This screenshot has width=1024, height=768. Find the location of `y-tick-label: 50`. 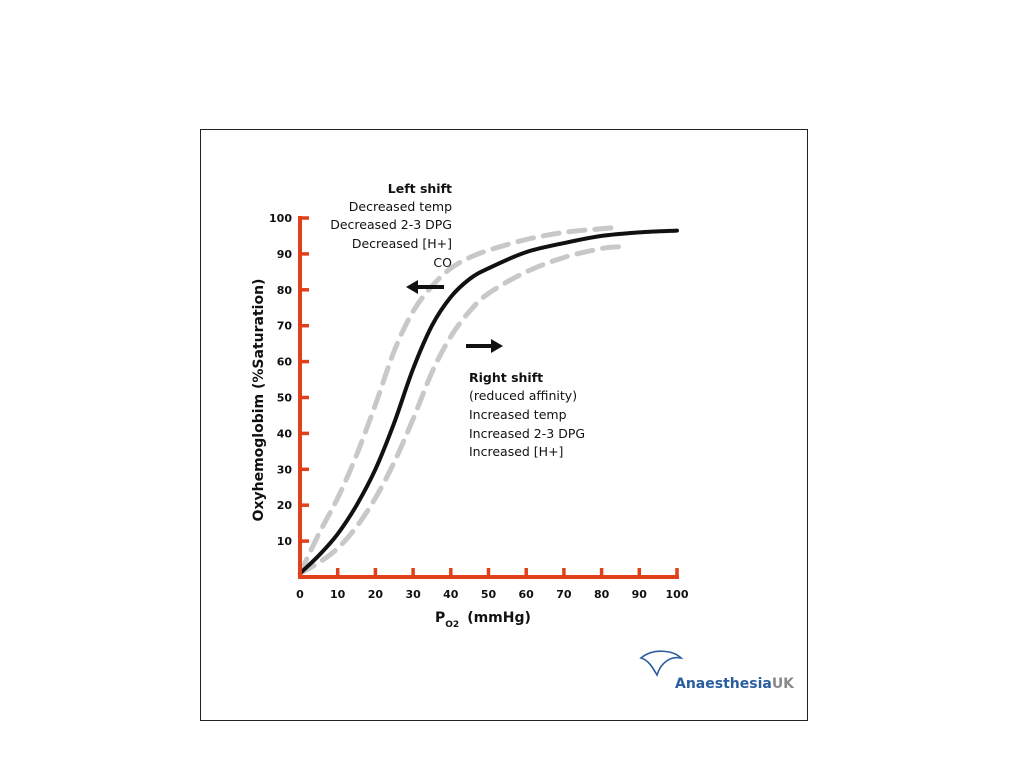

y-tick-label: 50 is located at coordinates (285, 398).